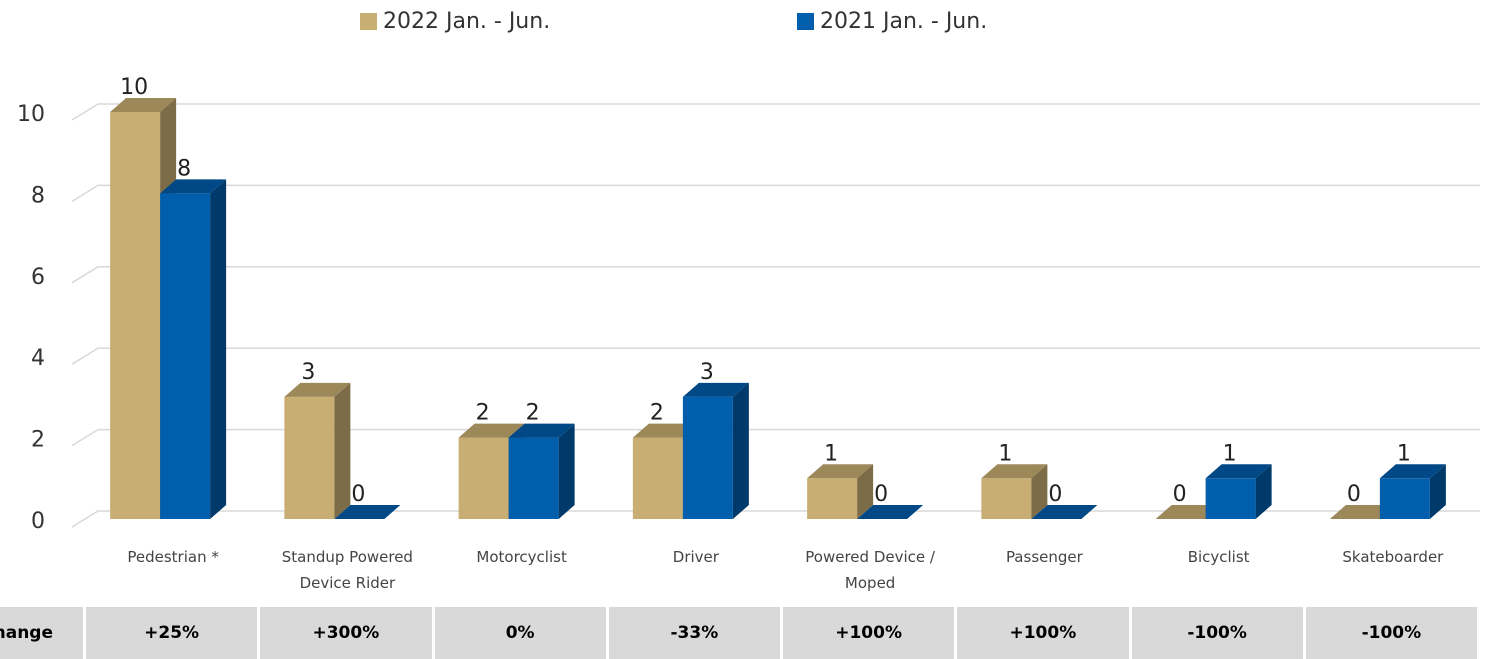  I want to click on x-tick-label: Driver, so click(695, 557).